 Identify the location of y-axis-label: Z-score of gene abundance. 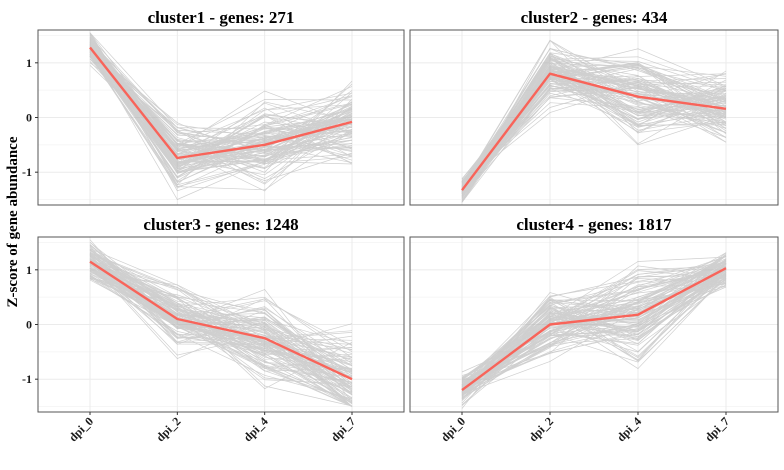
(13, 221).